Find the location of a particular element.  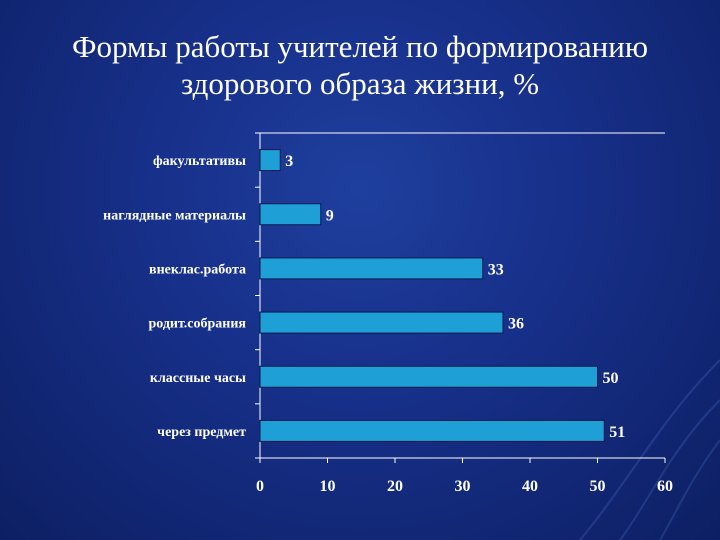

title-line-2: здорового образа жизни, % is located at coordinates (360, 83).